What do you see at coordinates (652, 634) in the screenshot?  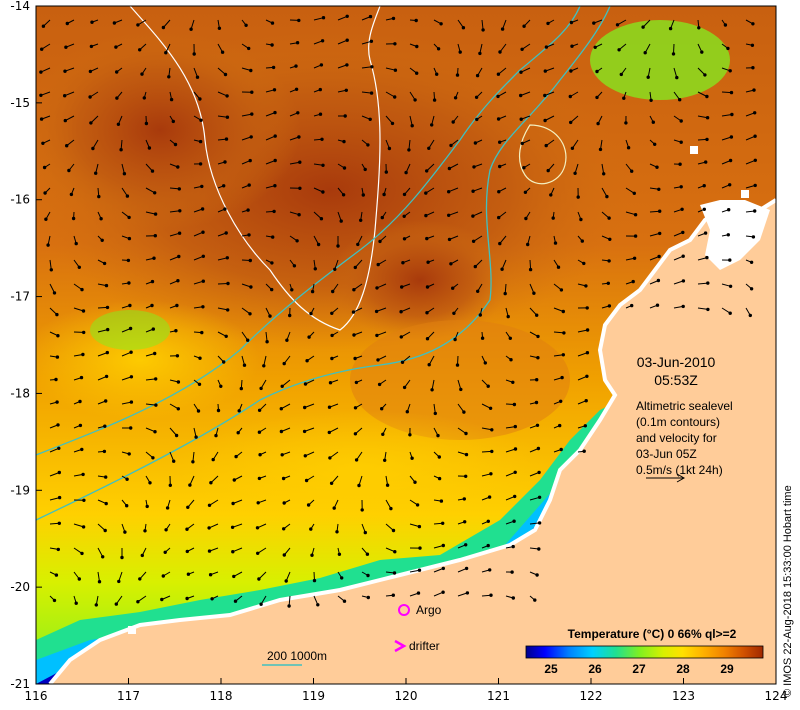 I see `colorbar-title: Temperature (°C) 0 66% ql>=2` at bounding box center [652, 634].